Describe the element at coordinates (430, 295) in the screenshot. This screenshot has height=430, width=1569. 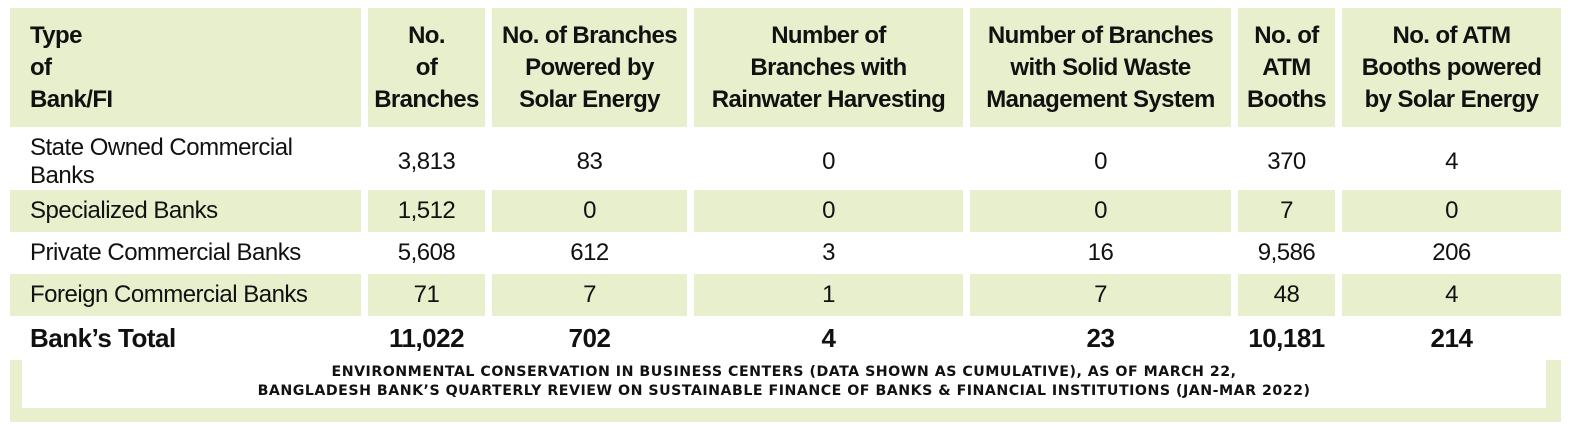
I see `branches-cell: 71` at that location.